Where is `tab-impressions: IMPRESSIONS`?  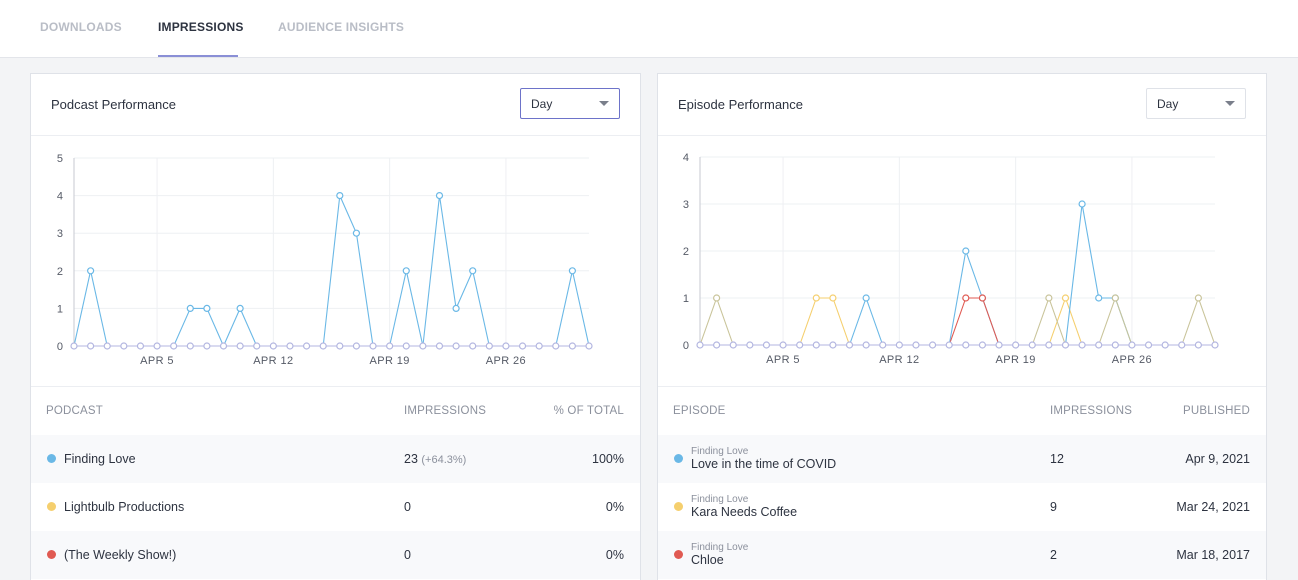 tab-impressions: IMPRESSIONS is located at coordinates (201, 27).